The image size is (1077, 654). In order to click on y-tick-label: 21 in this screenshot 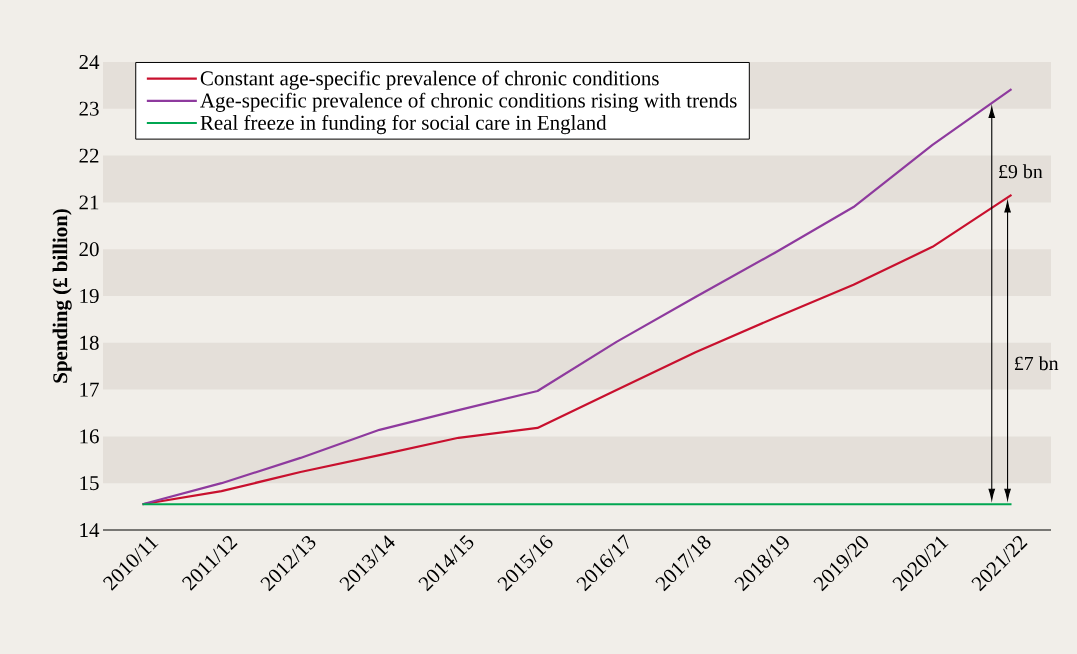, I will do `click(89, 202)`.